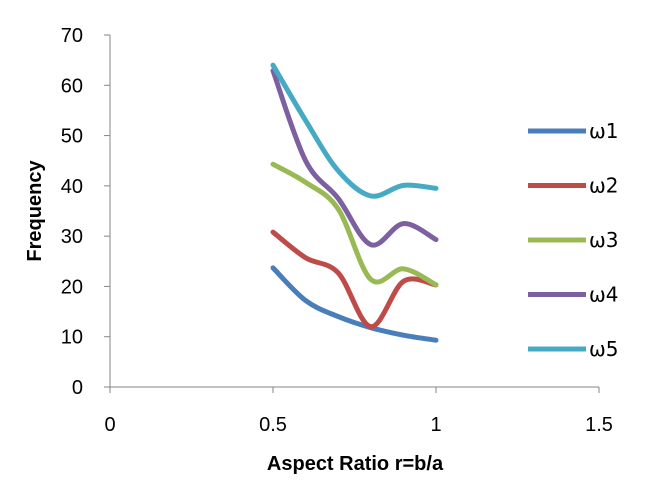 This screenshot has width=647, height=483. Describe the element at coordinates (109, 425) in the screenshot. I see `x-tick-label: 0` at that location.